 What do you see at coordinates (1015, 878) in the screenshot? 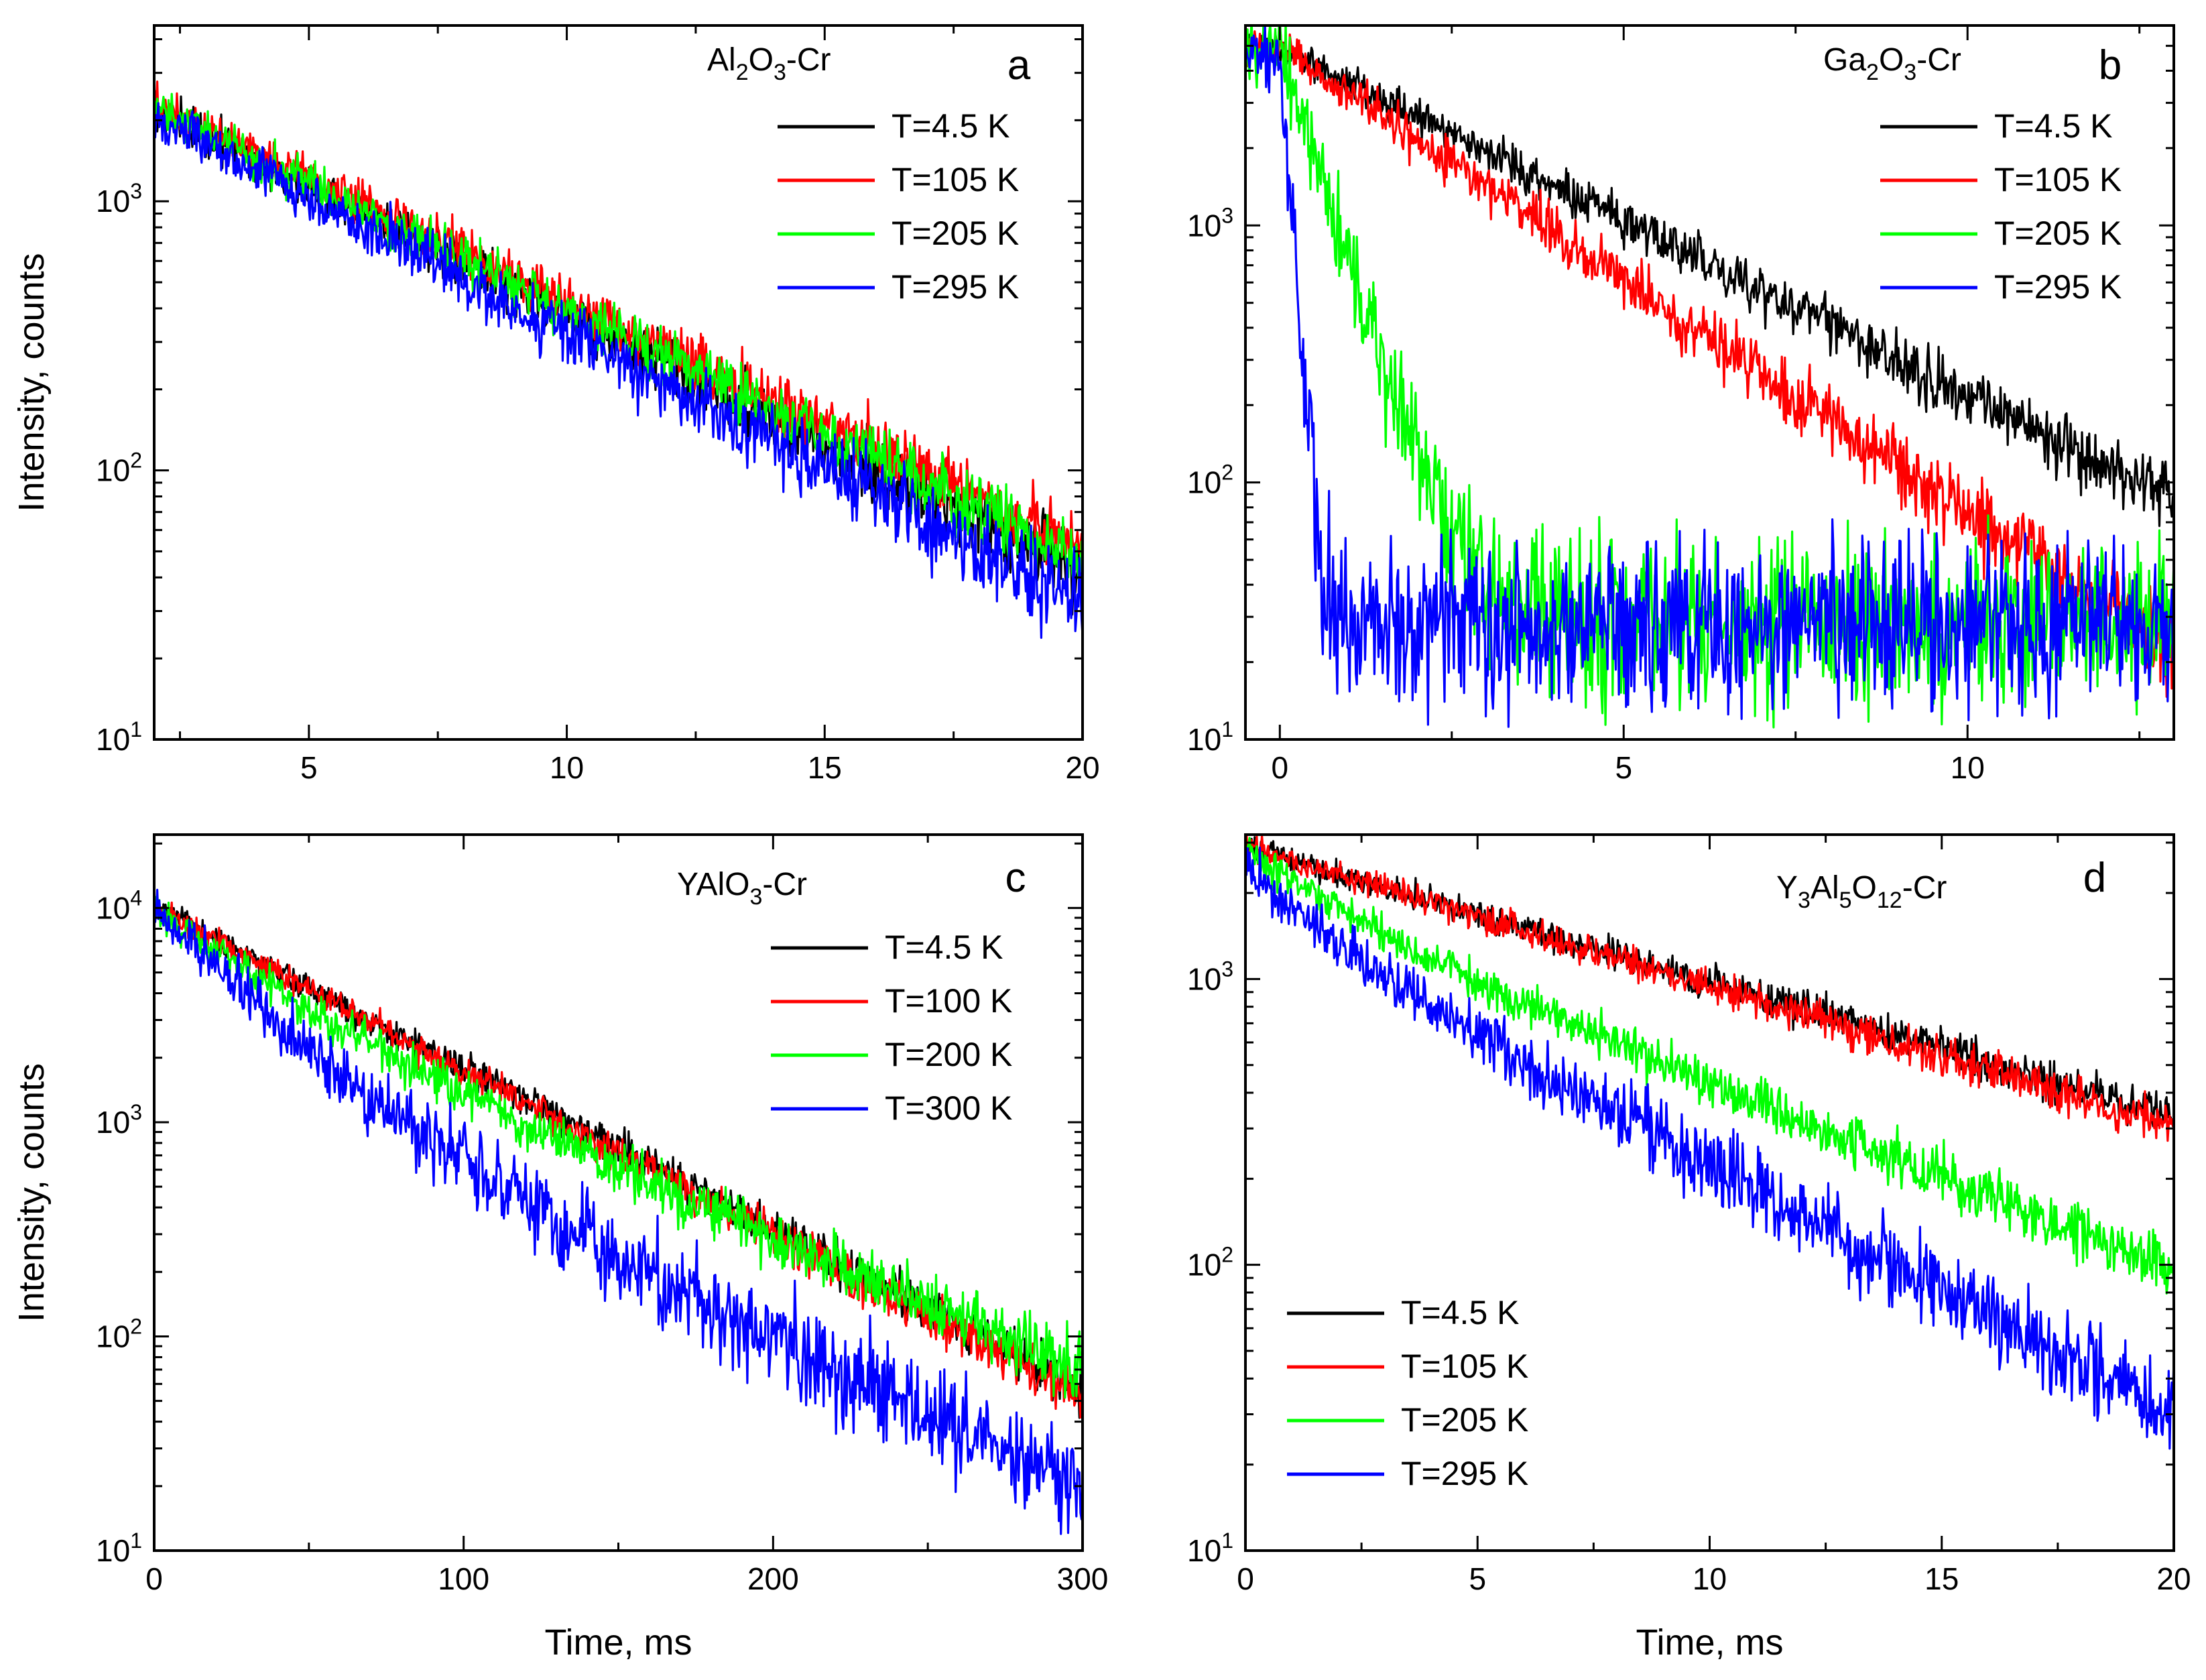
I see `panel-letter: c` at bounding box center [1015, 878].